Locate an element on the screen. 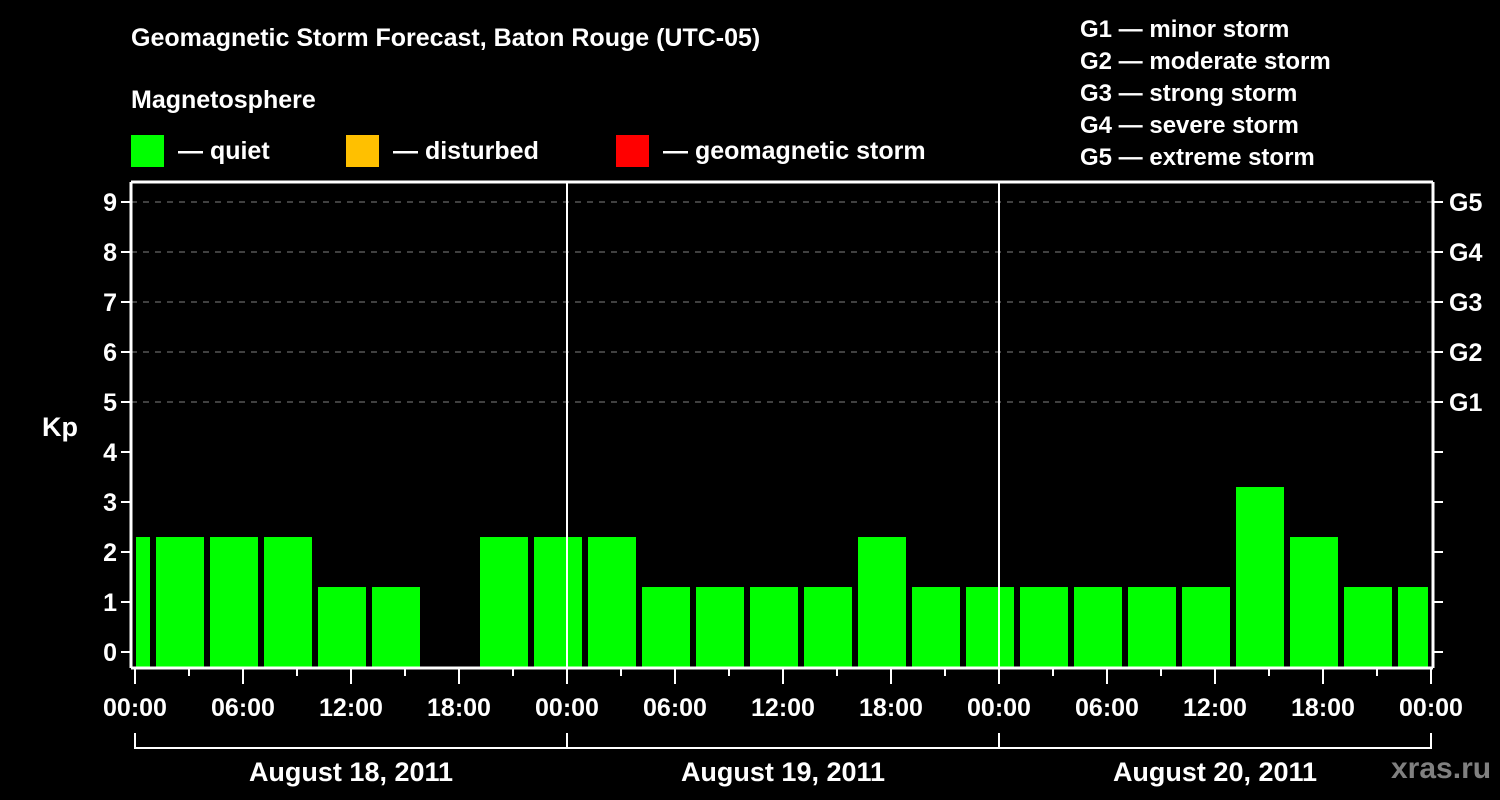 This screenshot has height=800, width=1500. g-scale-label: G5 is located at coordinates (1465, 203).